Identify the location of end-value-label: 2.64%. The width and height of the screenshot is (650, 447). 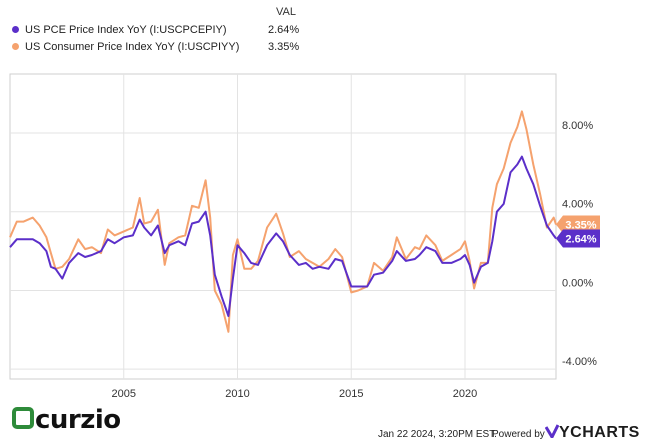
(580, 240).